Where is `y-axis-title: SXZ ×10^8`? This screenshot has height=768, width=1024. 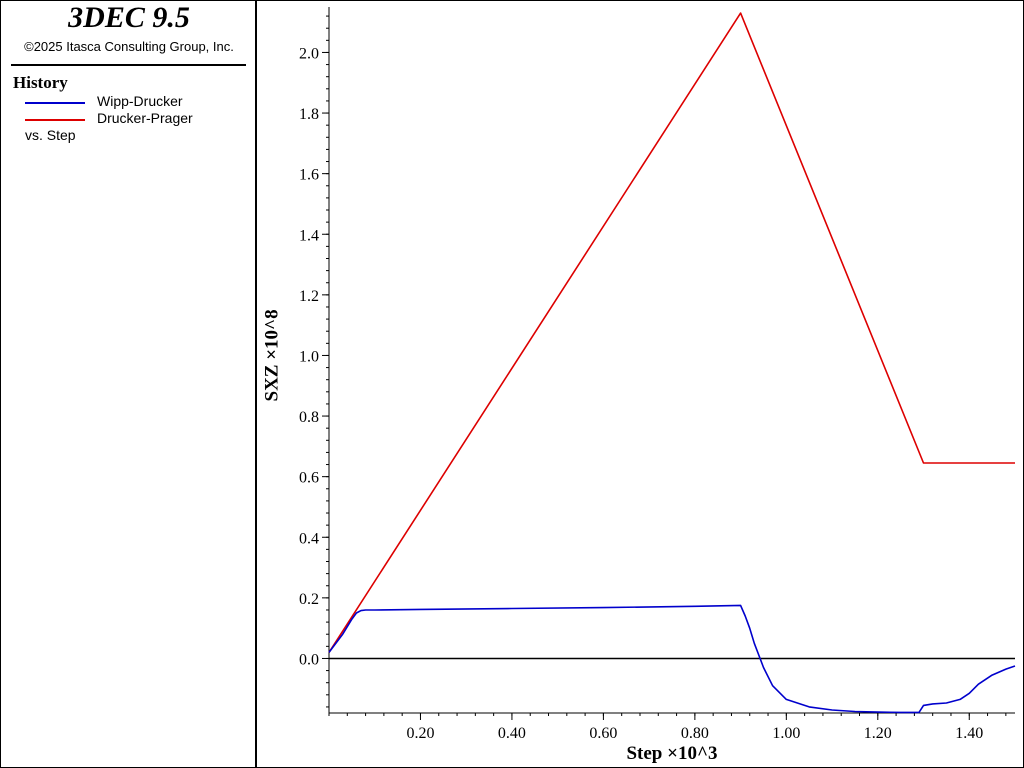
y-axis-title: SXZ ×10^8 is located at coordinates (271, 355).